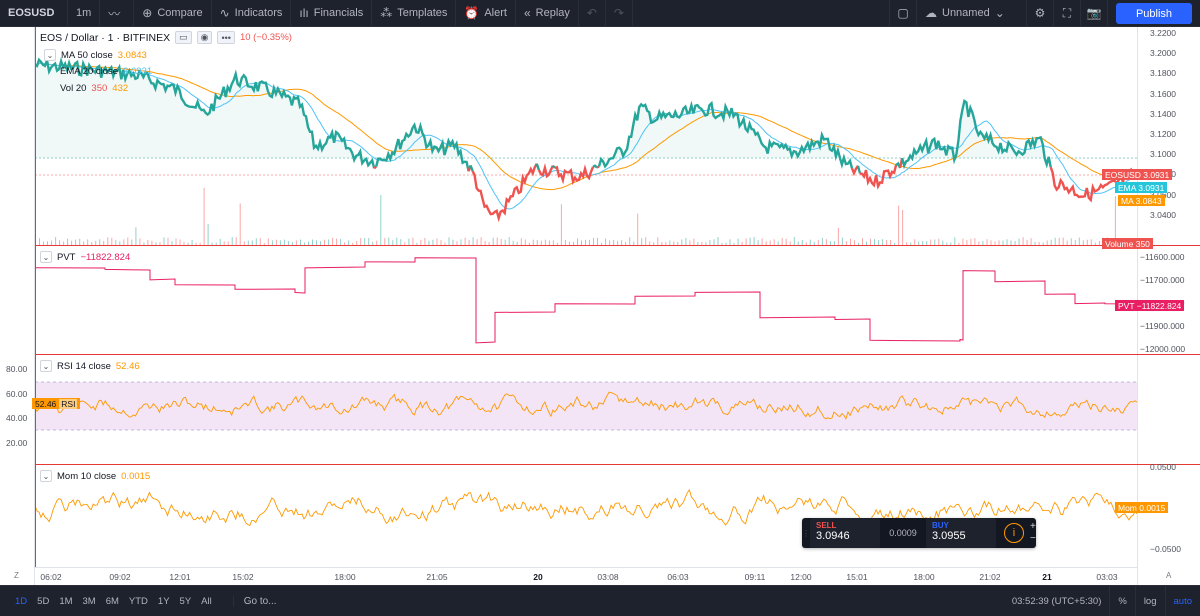  I want to click on pane-separator-mom, so click(617, 464).